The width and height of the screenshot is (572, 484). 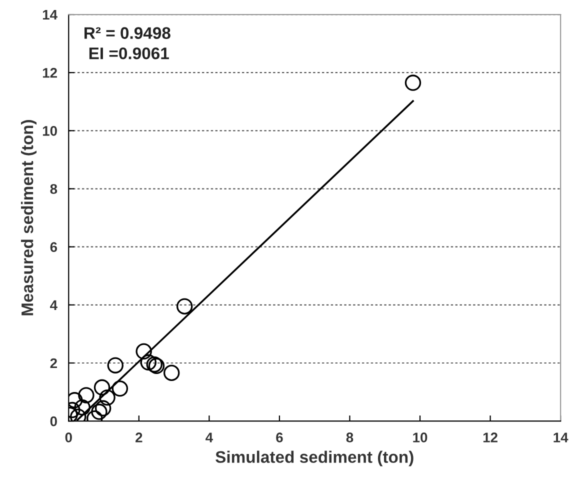 What do you see at coordinates (279, 437) in the screenshot?
I see `x-tick-label: 6` at bounding box center [279, 437].